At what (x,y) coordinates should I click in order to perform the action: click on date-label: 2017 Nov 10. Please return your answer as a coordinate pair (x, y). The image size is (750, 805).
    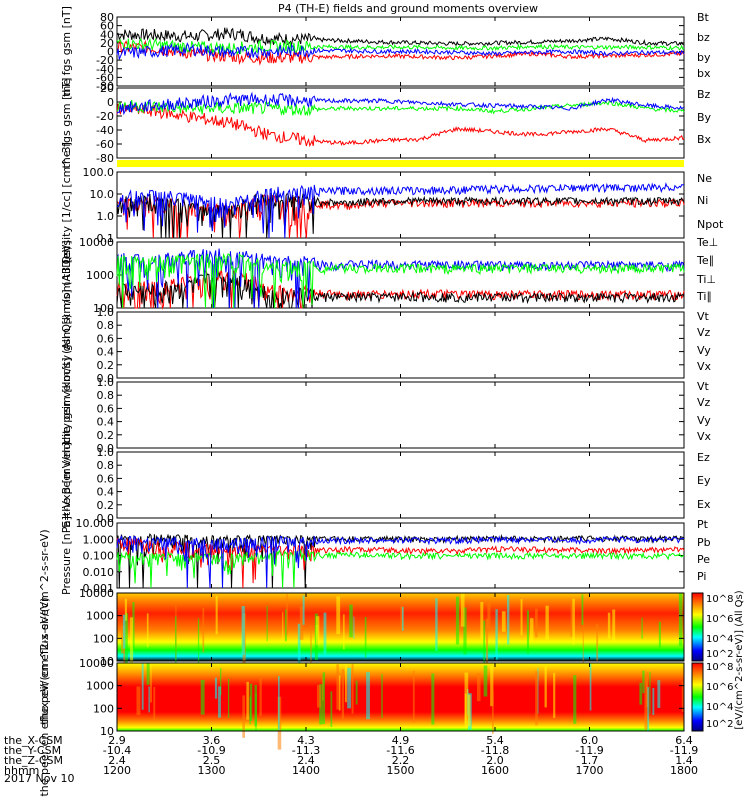
    Looking at the image, I should click on (39, 778).